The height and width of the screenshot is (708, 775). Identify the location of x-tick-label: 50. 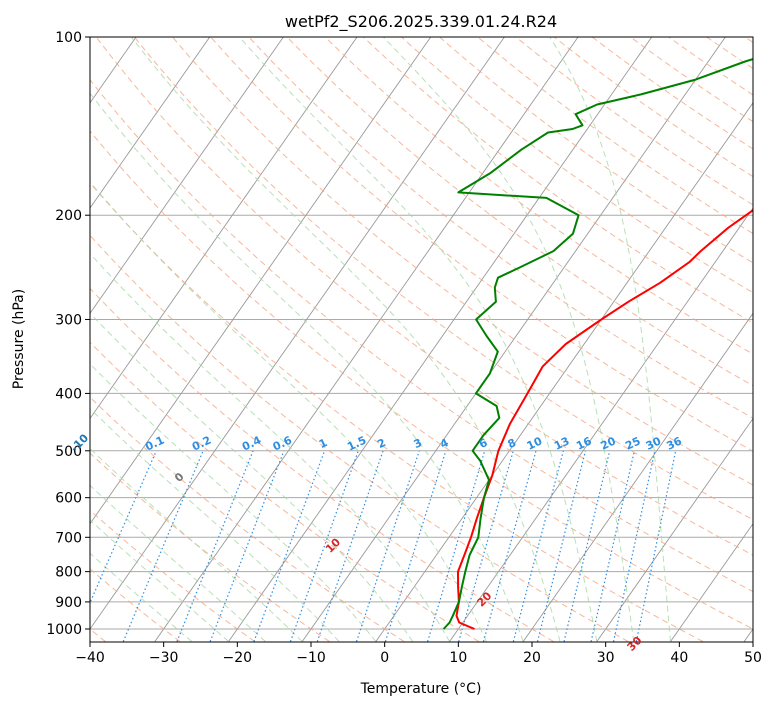
(753, 658).